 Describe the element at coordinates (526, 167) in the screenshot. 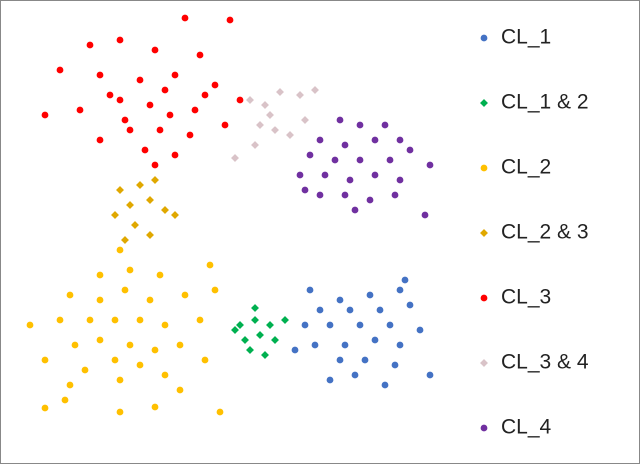

I see `legend-label: CL_2` at that location.